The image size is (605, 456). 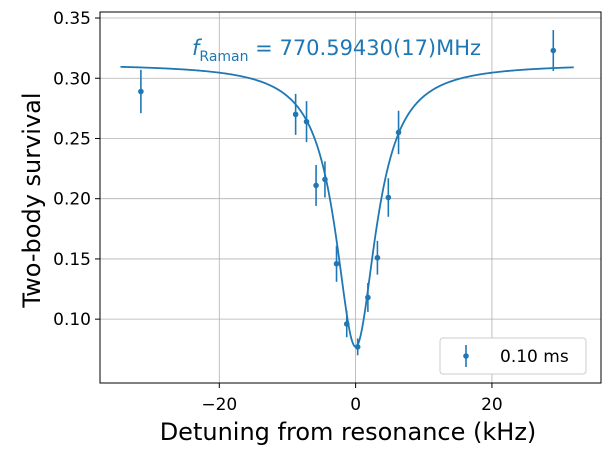 I want to click on annotation-symbol: f, so click(x=197, y=48).